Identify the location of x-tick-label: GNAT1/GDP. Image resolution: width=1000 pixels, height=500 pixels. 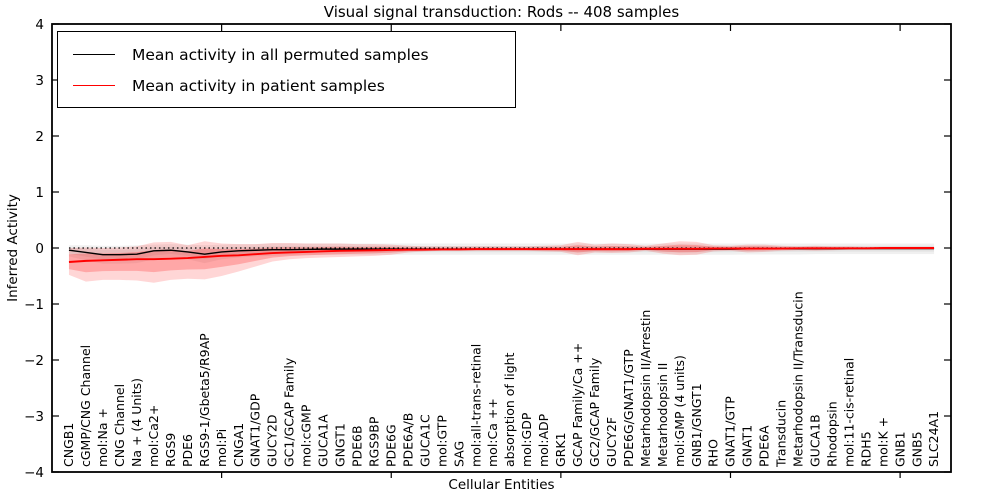
(255, 430).